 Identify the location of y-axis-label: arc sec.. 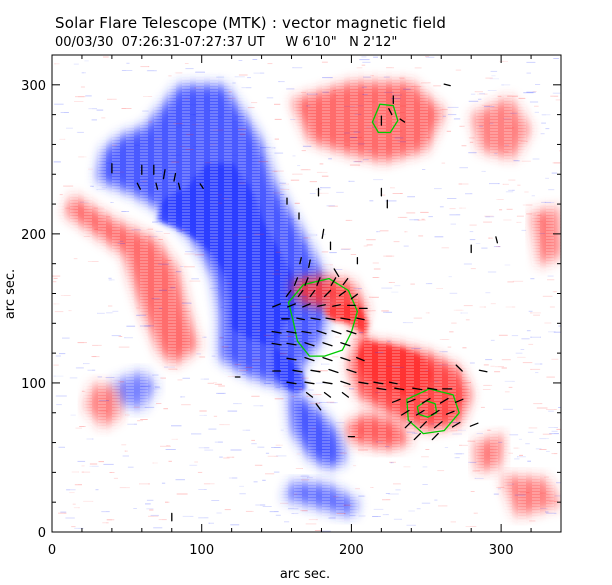
(10, 294).